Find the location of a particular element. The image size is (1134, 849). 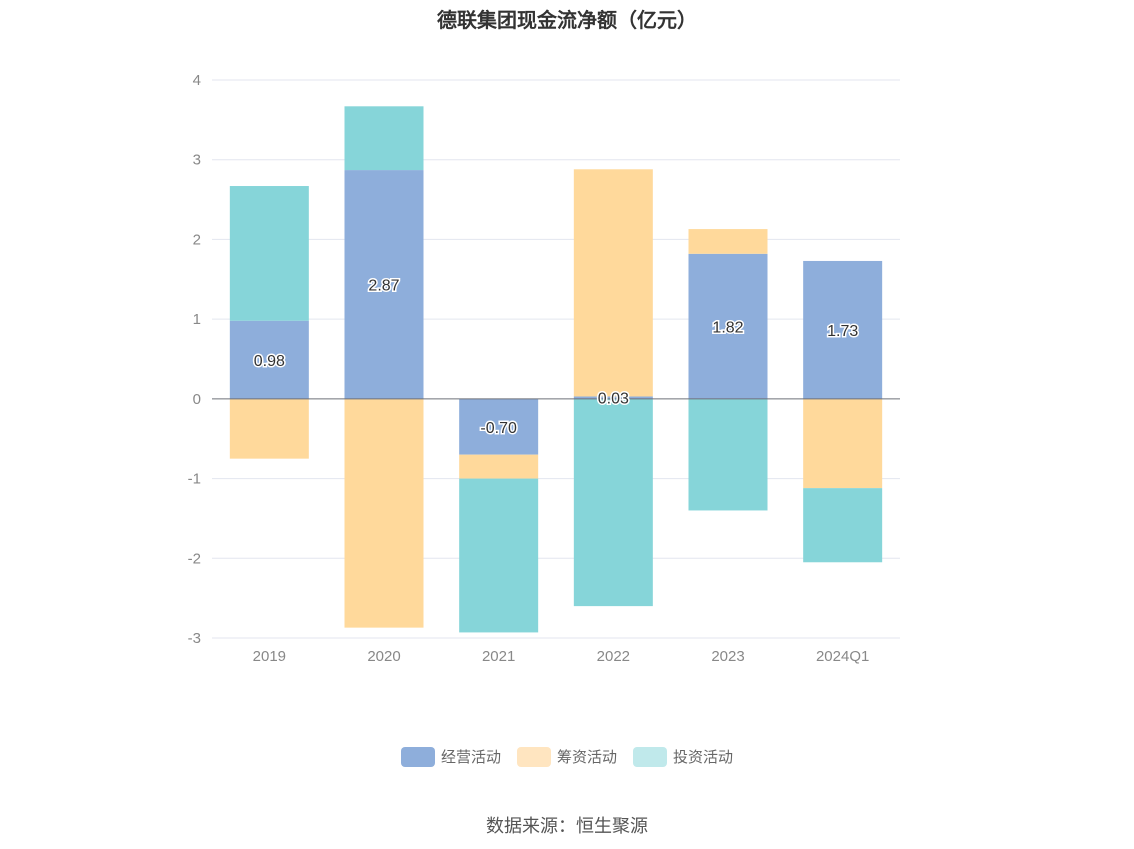

legend-swatch-operating is located at coordinates (417, 756).